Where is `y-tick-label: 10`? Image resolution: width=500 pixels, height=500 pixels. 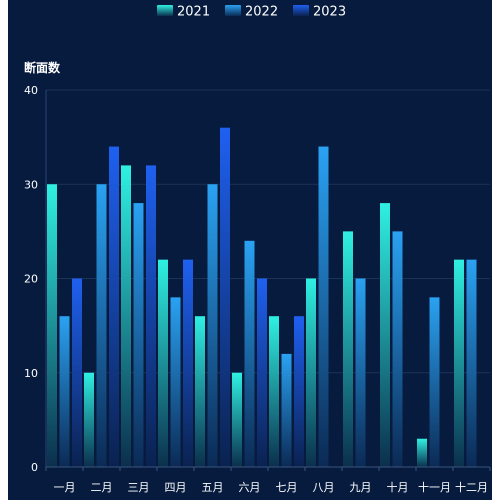
y-tick-label: 10 is located at coordinates (31, 373).